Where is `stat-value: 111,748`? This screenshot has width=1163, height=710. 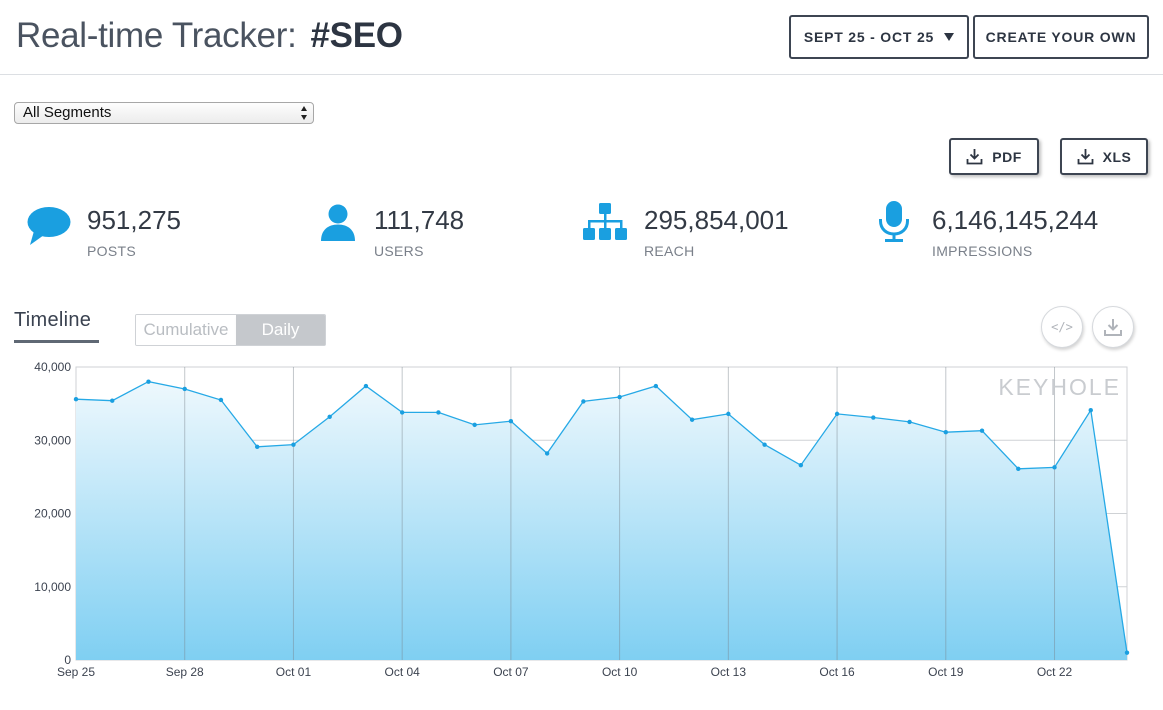 stat-value: 111,748 is located at coordinates (419, 220).